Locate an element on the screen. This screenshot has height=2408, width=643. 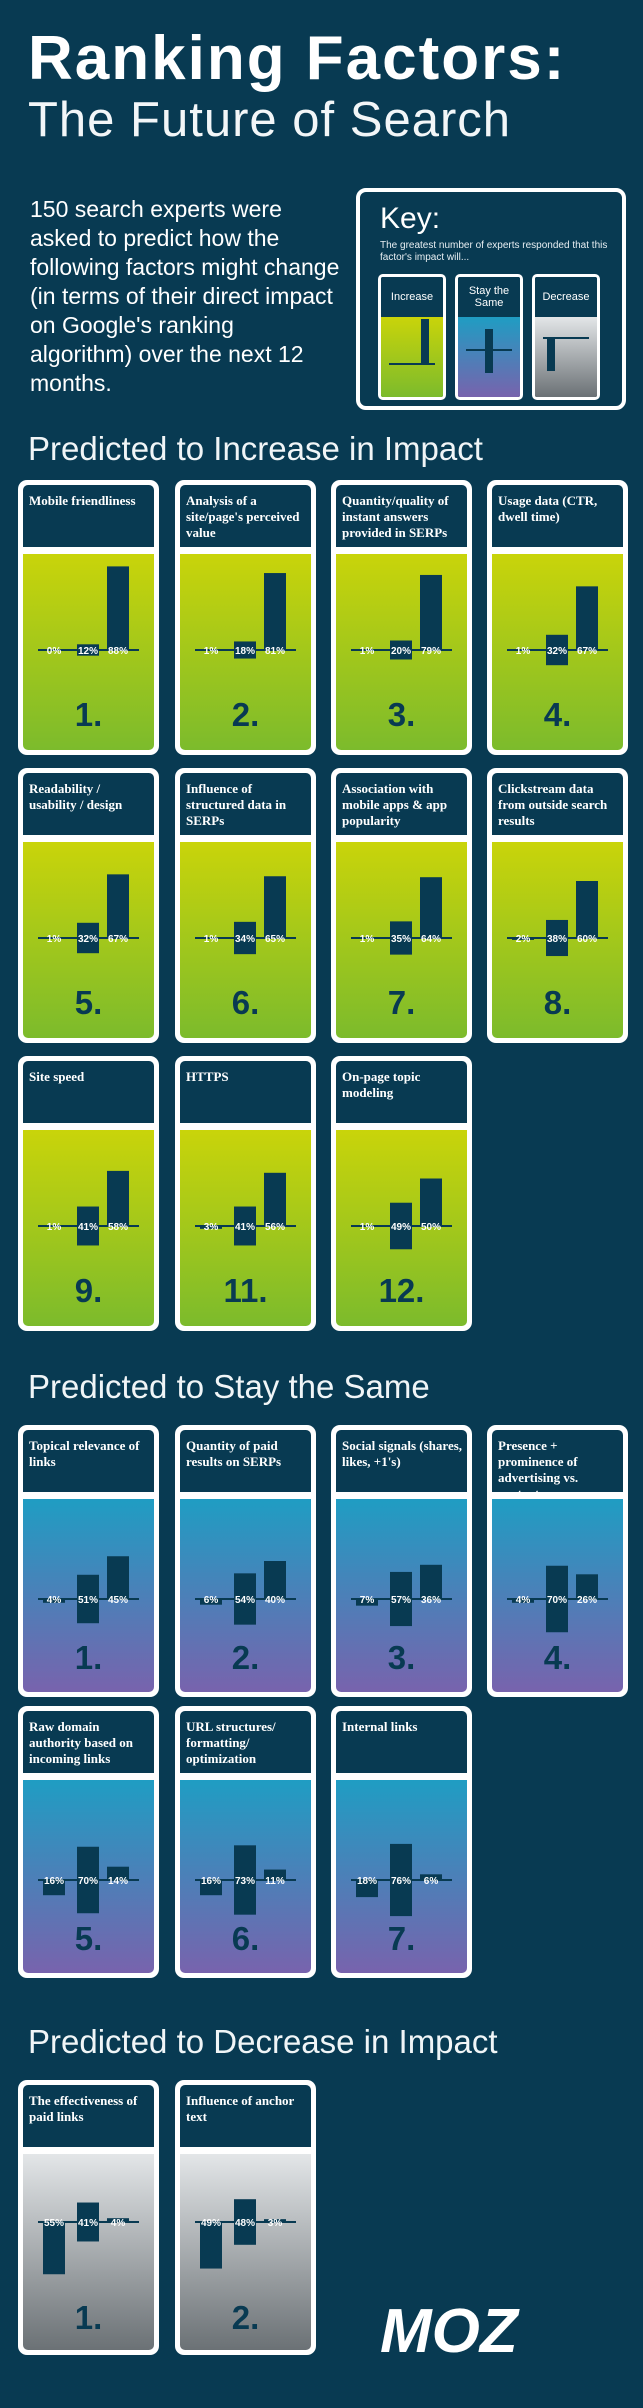
value-label: 50% is located at coordinates (431, 1227).